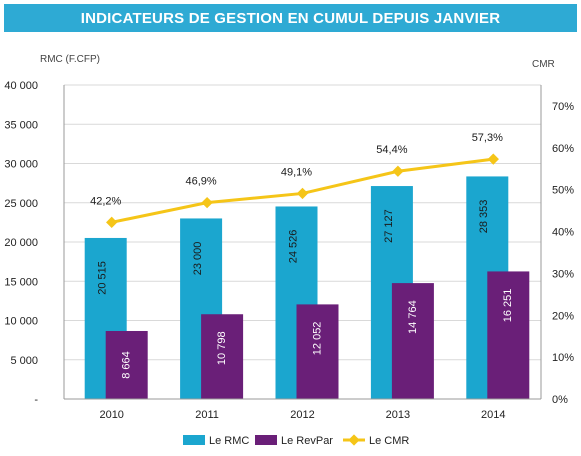 The height and width of the screenshot is (456, 581). What do you see at coordinates (389, 441) in the screenshot?
I see `legend-label: Le CMR` at bounding box center [389, 441].